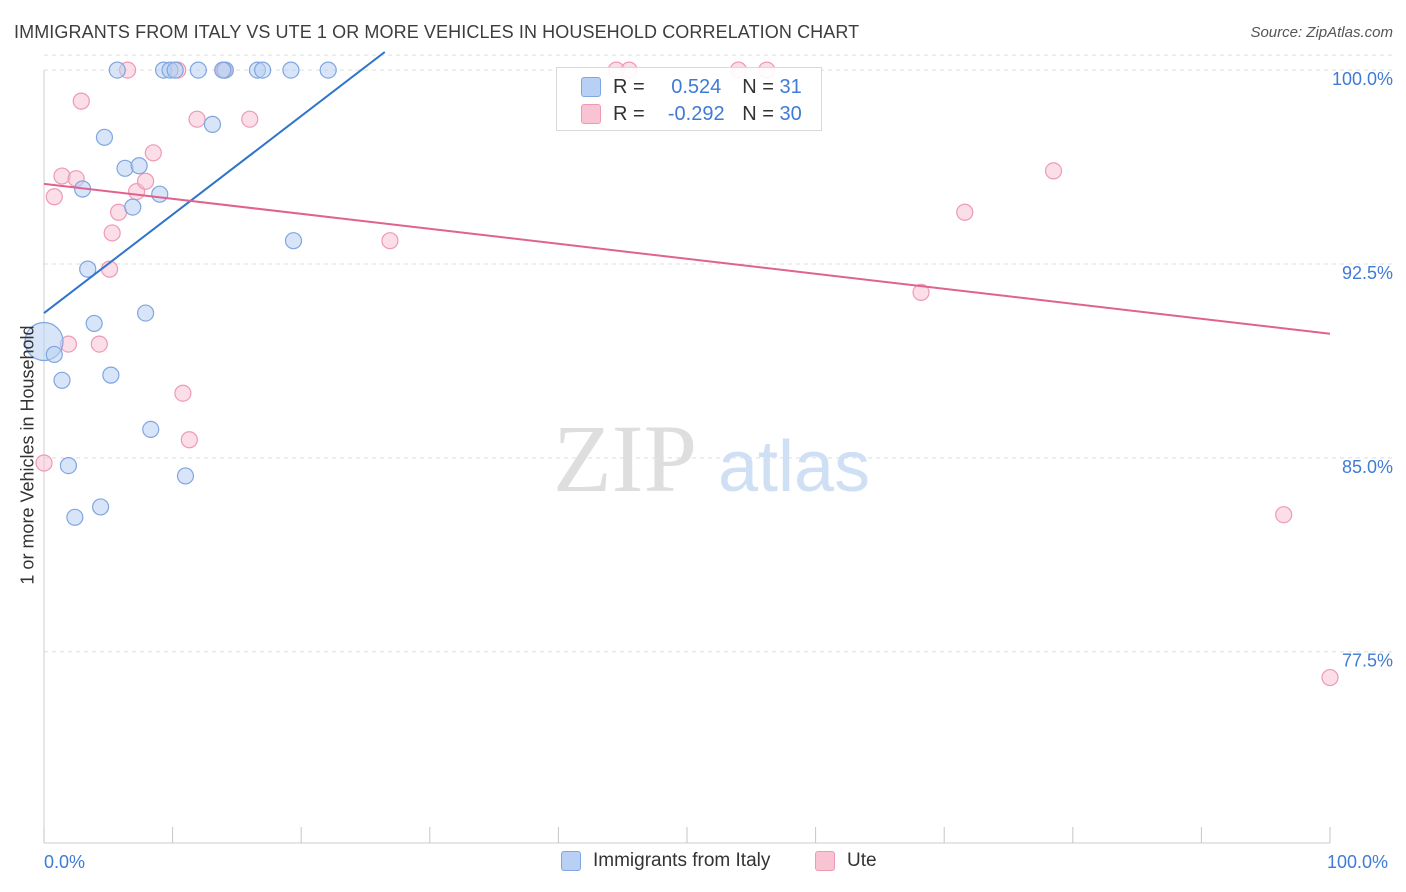  I want to click on legend-row-ute: R = -0.292 N = 30, so click(691, 114).